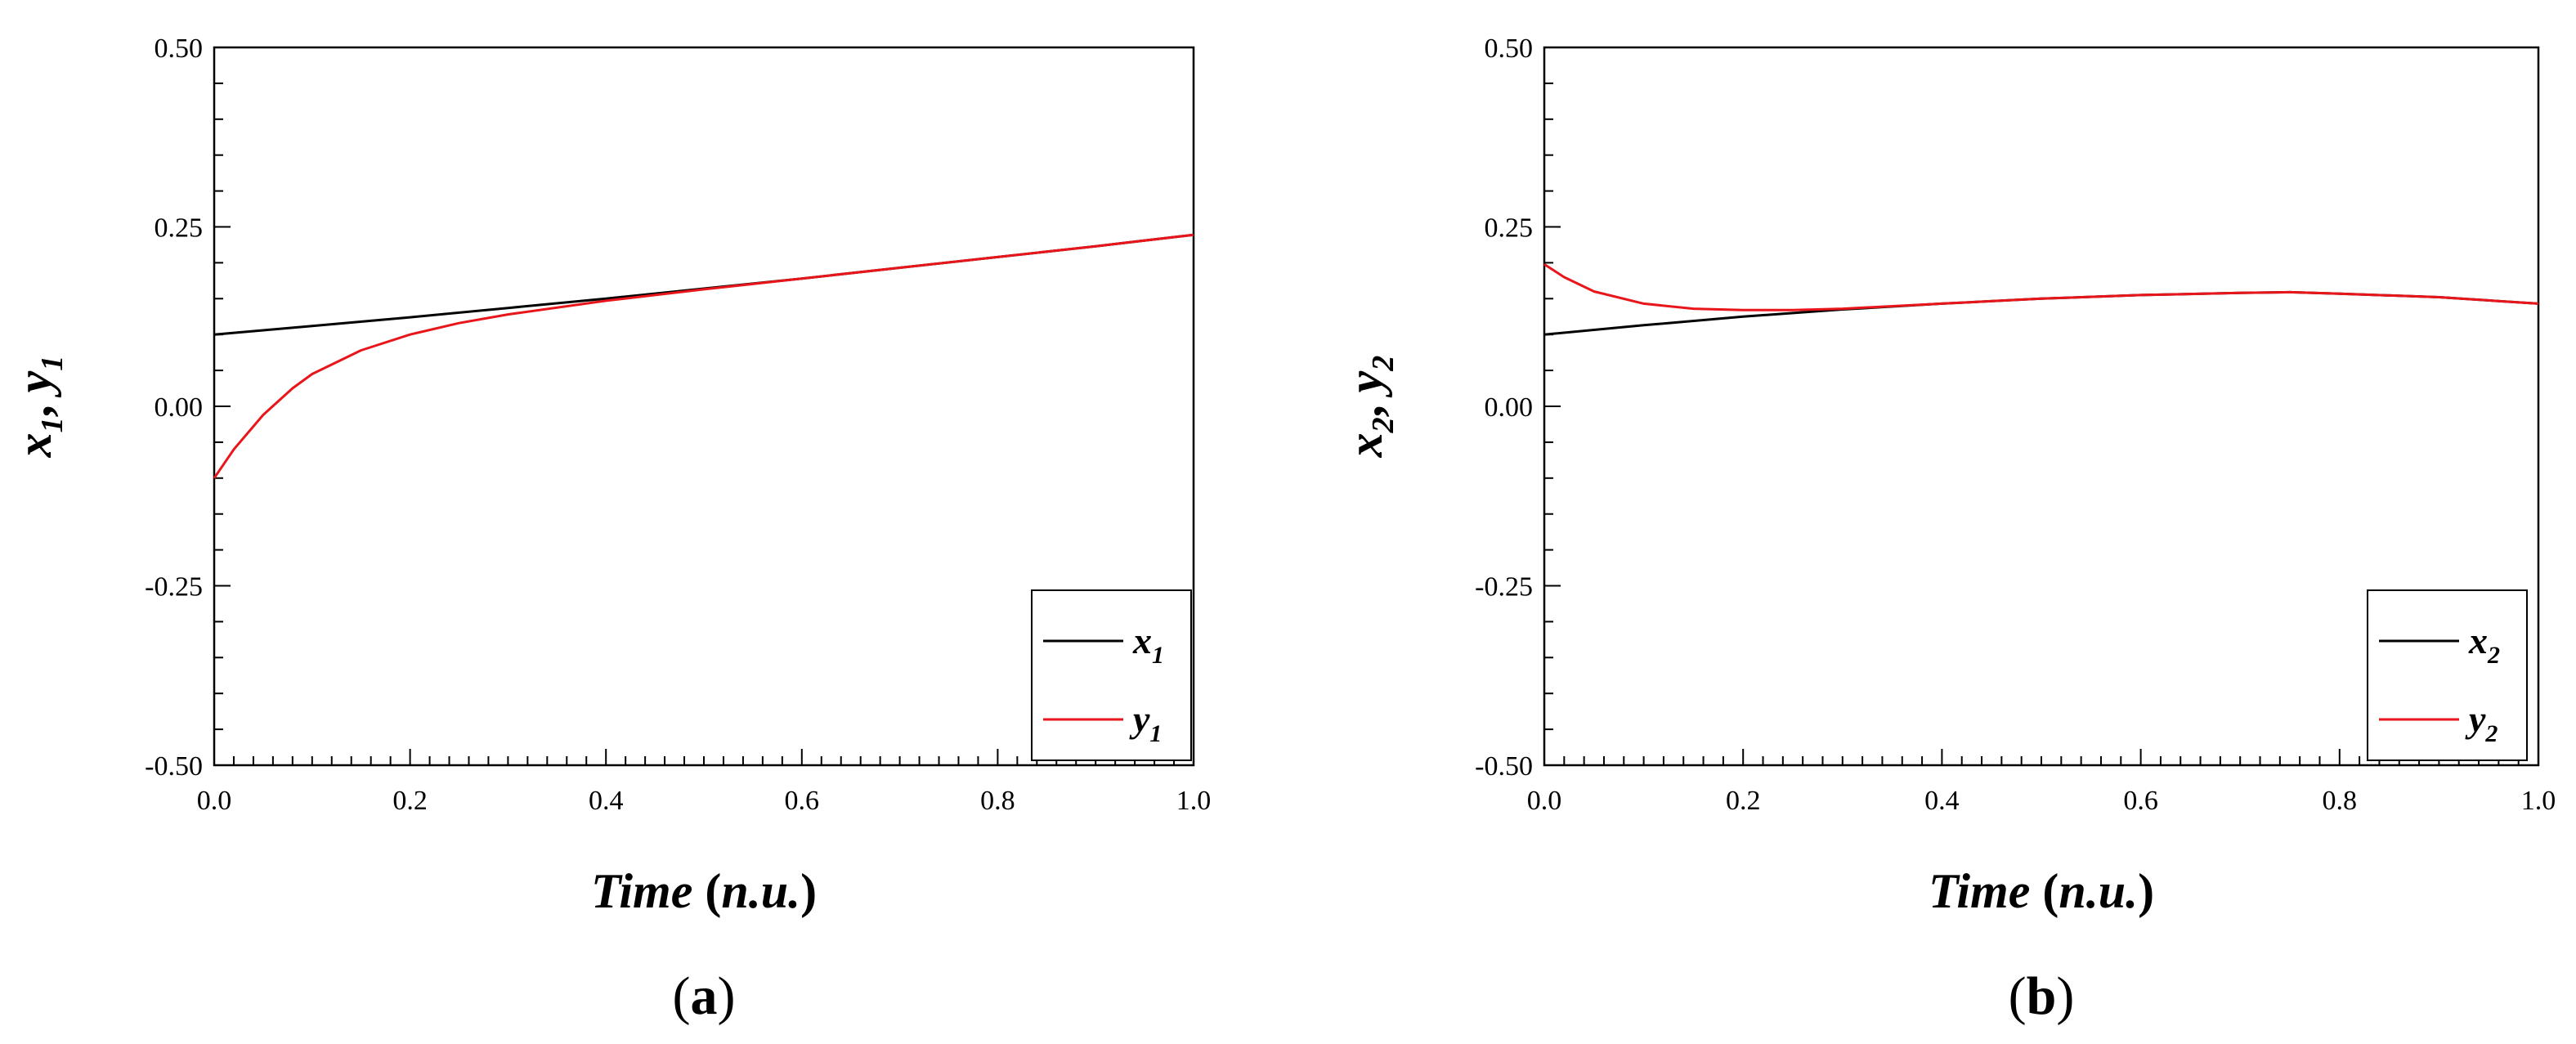 The image size is (2576, 1044). What do you see at coordinates (2141, 801) in the screenshot?
I see `panel-b-x-tick-label: 0.6` at bounding box center [2141, 801].